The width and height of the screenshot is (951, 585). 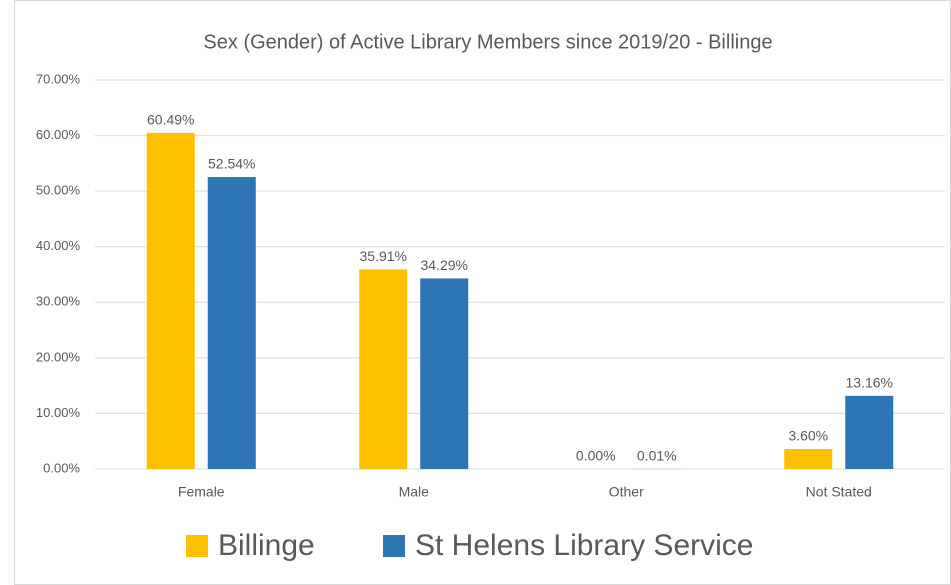 I want to click on y-tick-label: 10.00%, so click(x=58, y=412).